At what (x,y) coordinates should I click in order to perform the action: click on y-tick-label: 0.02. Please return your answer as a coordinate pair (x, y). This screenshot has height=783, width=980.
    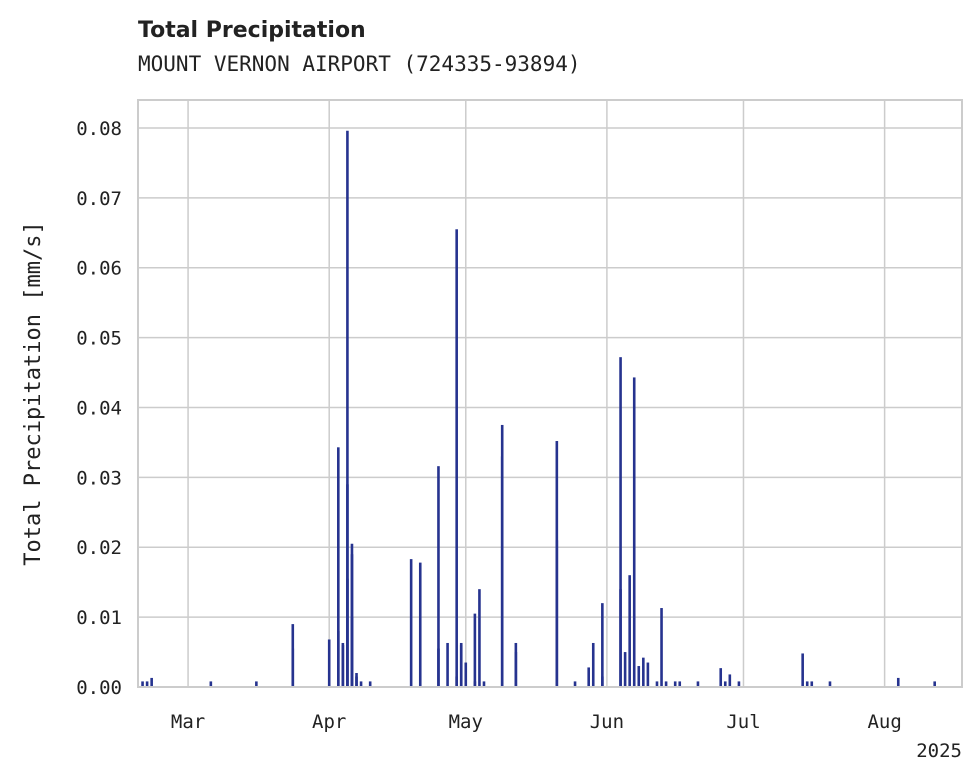
    Looking at the image, I should click on (99, 548).